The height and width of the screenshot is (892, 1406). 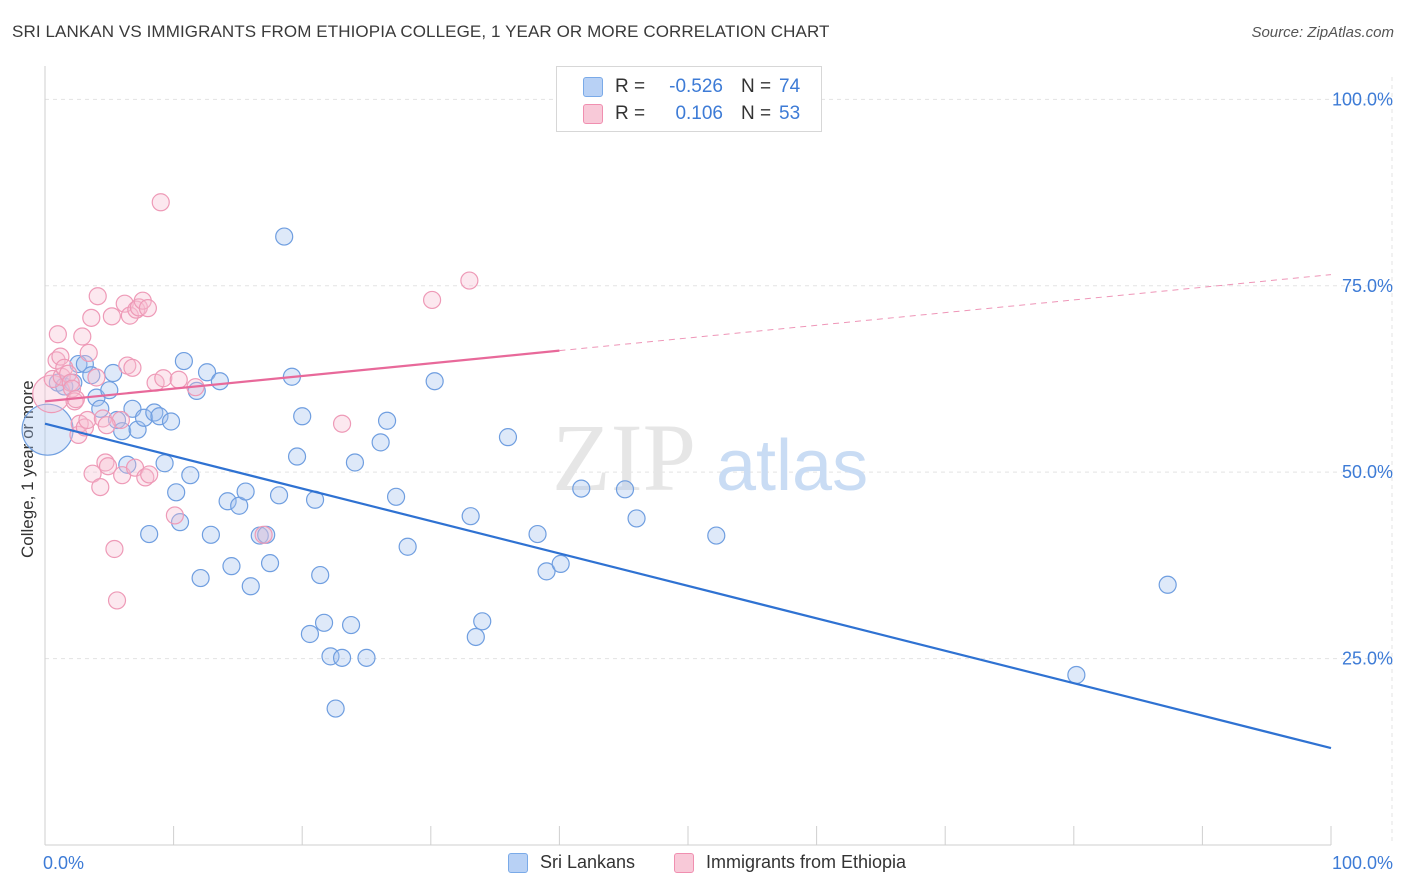 I want to click on legend-row-immigrants-from-ethiopia: R = 0.106 N = 53, so click(x=691, y=114).